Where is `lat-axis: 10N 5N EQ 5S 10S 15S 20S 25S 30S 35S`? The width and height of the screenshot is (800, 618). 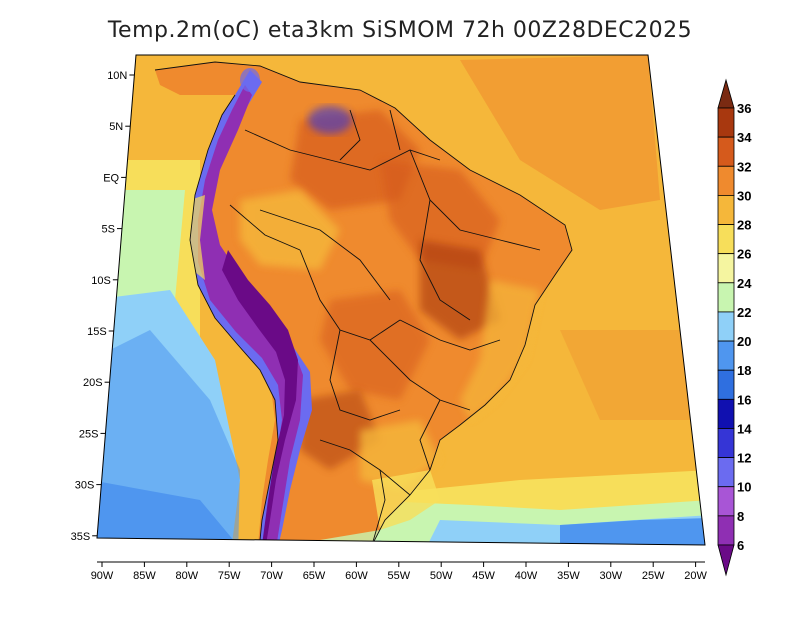 lat-axis: 10N 5N EQ 5S 10S 15S 20S 25S 30S 35S is located at coordinates (103, 306).